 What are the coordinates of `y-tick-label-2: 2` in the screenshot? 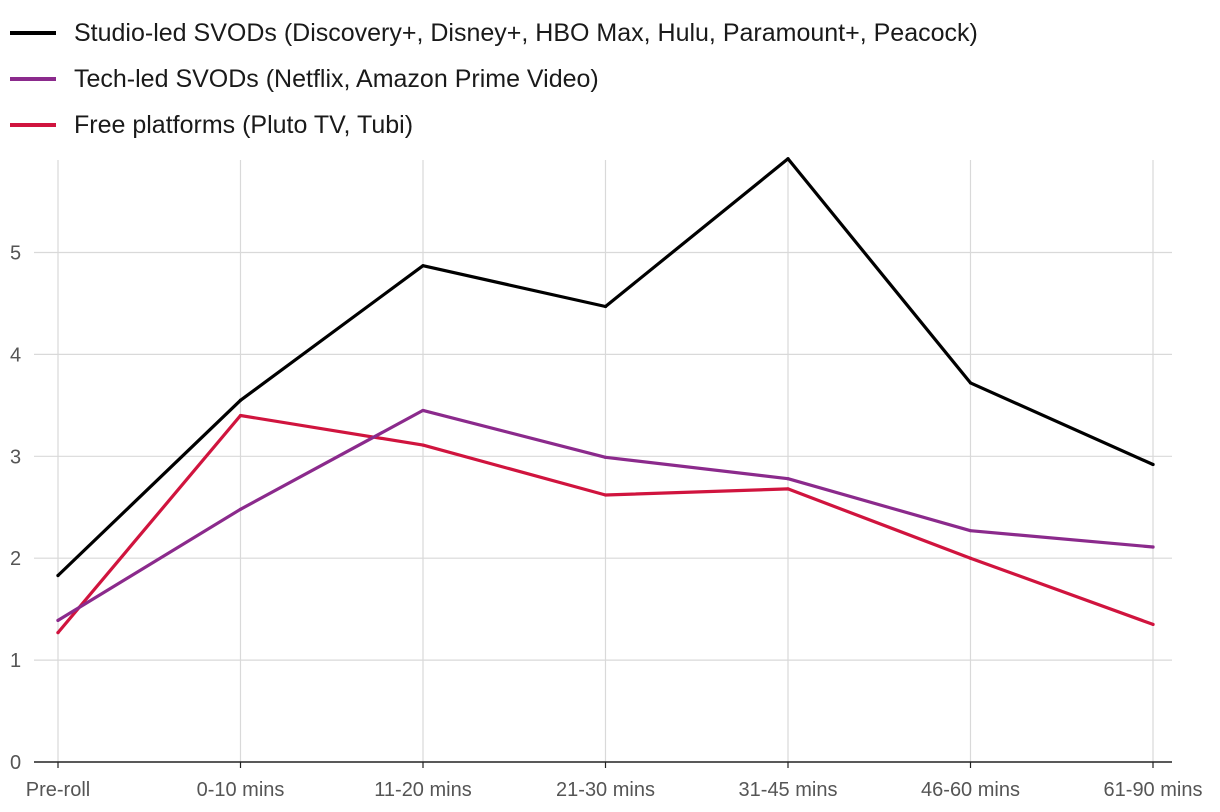 It's located at (15, 559).